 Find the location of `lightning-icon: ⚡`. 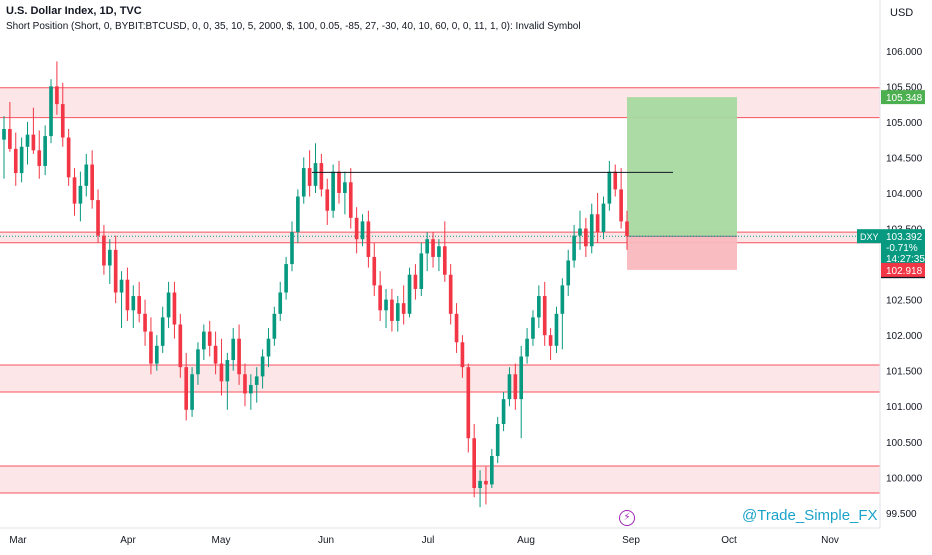

lightning-icon: ⚡ is located at coordinates (627, 518).